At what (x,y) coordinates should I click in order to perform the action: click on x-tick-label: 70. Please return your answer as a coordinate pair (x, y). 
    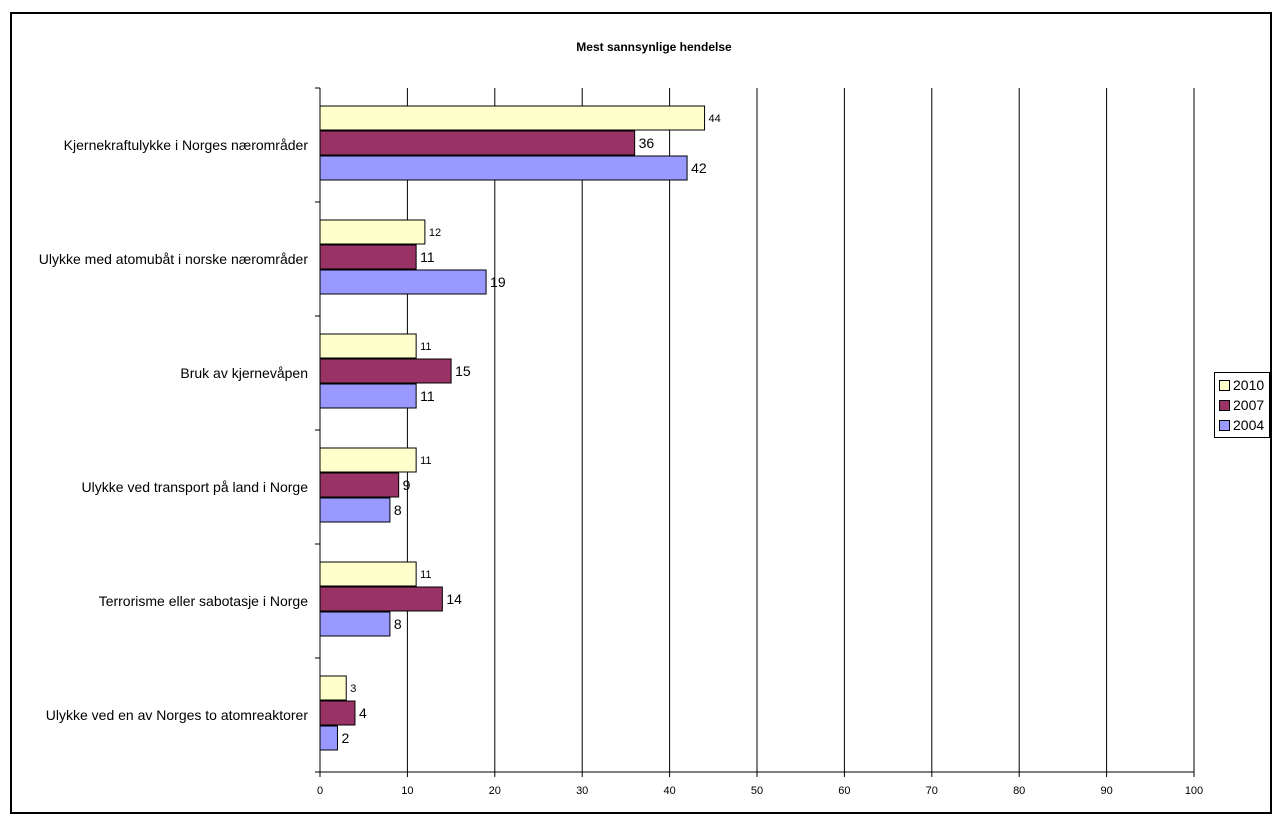
    Looking at the image, I should click on (932, 791).